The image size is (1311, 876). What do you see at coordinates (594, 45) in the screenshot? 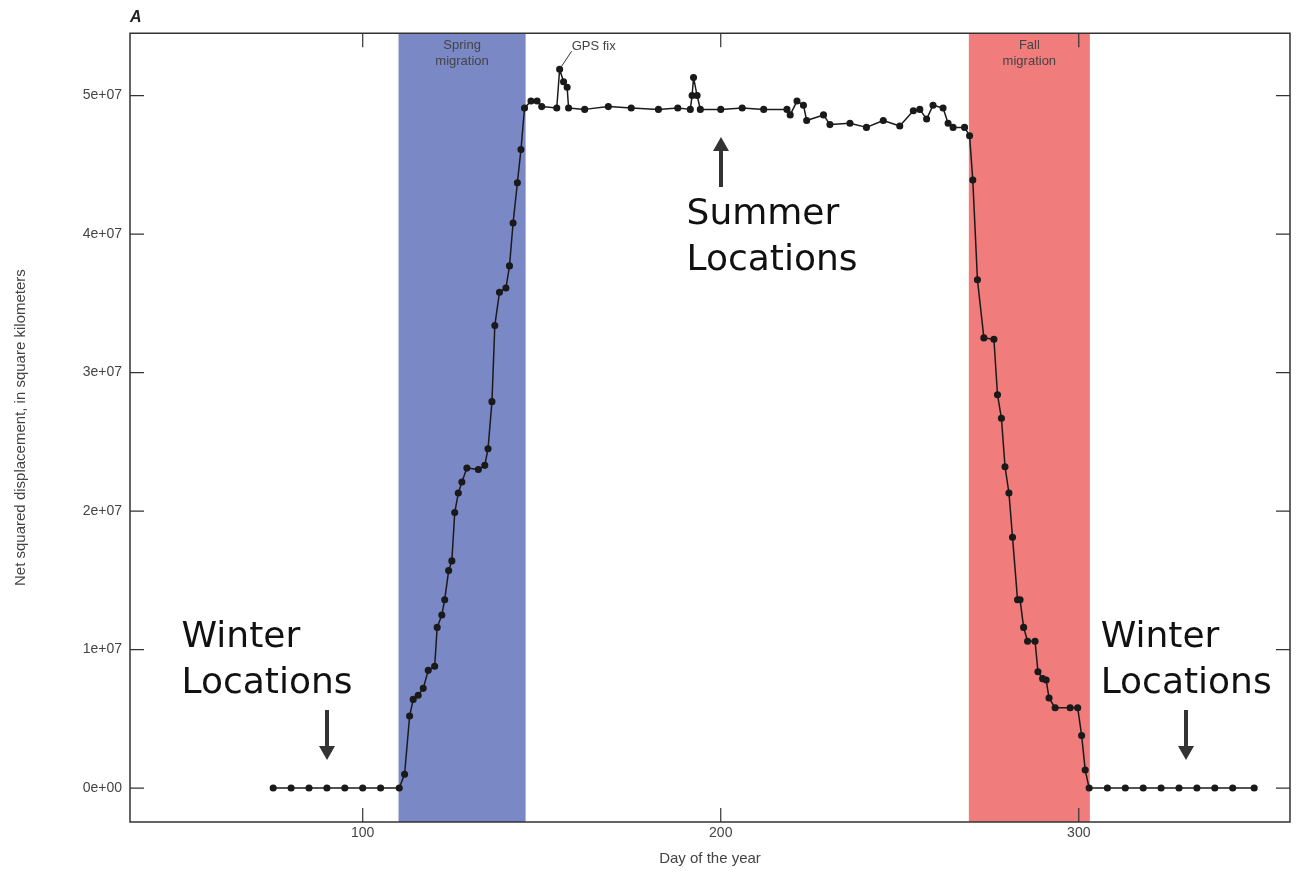
I see `annotation: GPS fix` at bounding box center [594, 45].